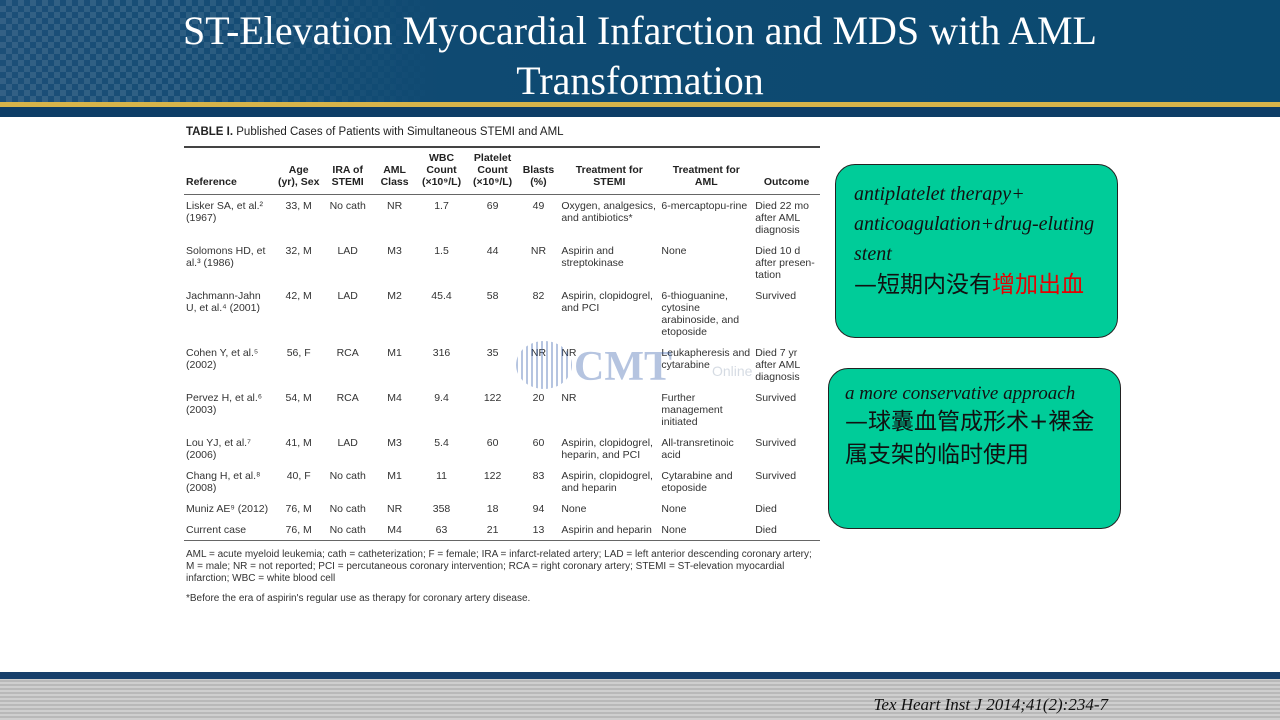 The height and width of the screenshot is (720, 1280). What do you see at coordinates (394, 353) in the screenshot?
I see `table-cell: M1` at bounding box center [394, 353].